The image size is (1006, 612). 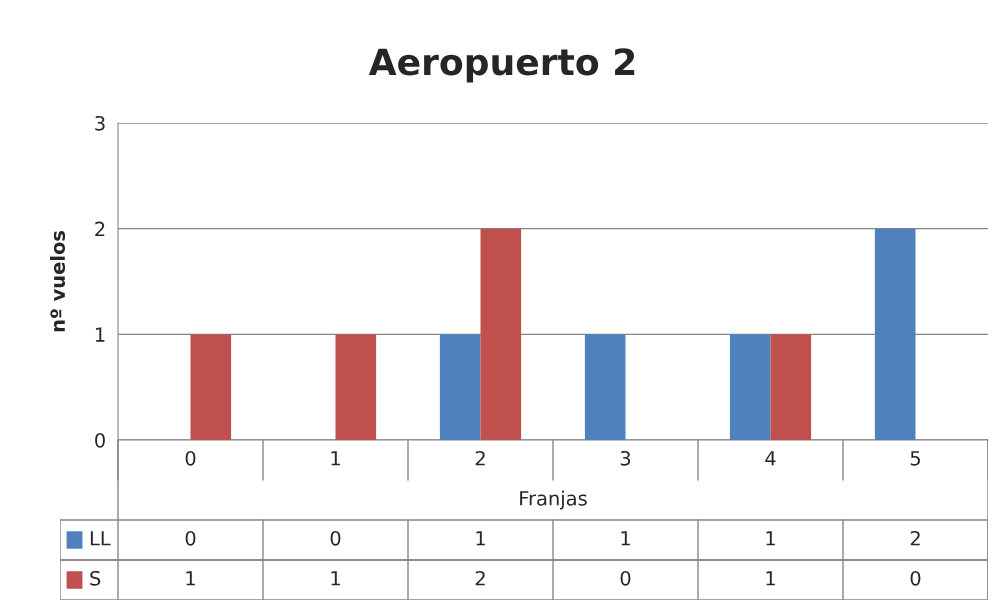 What do you see at coordinates (915, 458) in the screenshot?
I see `x-tick-label: 5` at bounding box center [915, 458].